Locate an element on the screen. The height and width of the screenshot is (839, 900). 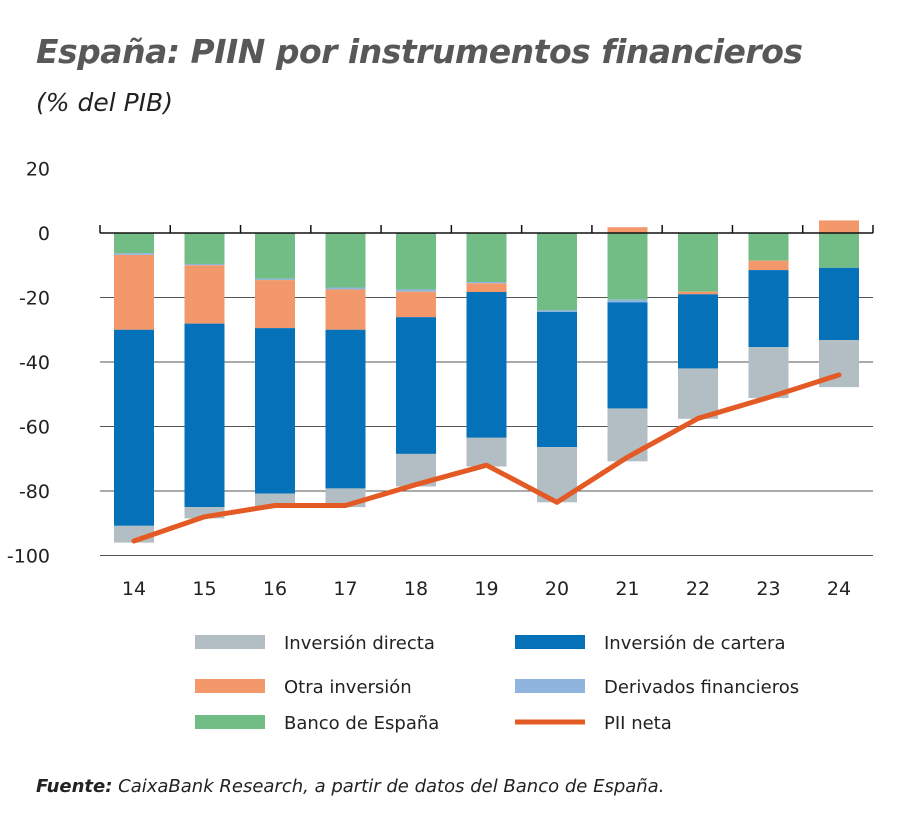
chart-subtitle: (% del PIB) is located at coordinates (104, 102).